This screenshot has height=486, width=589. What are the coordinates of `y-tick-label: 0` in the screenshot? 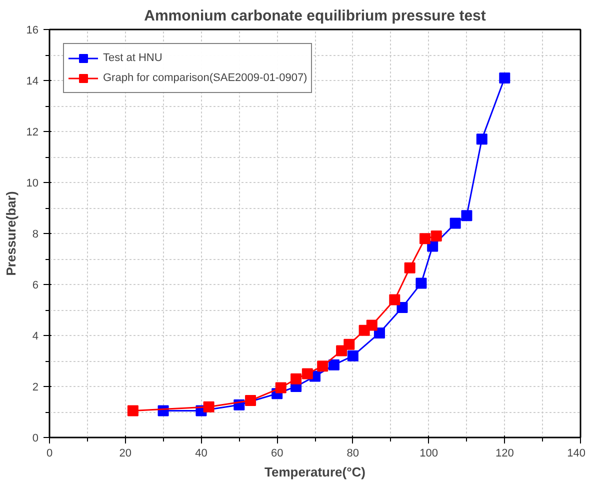 It's located at (35, 438).